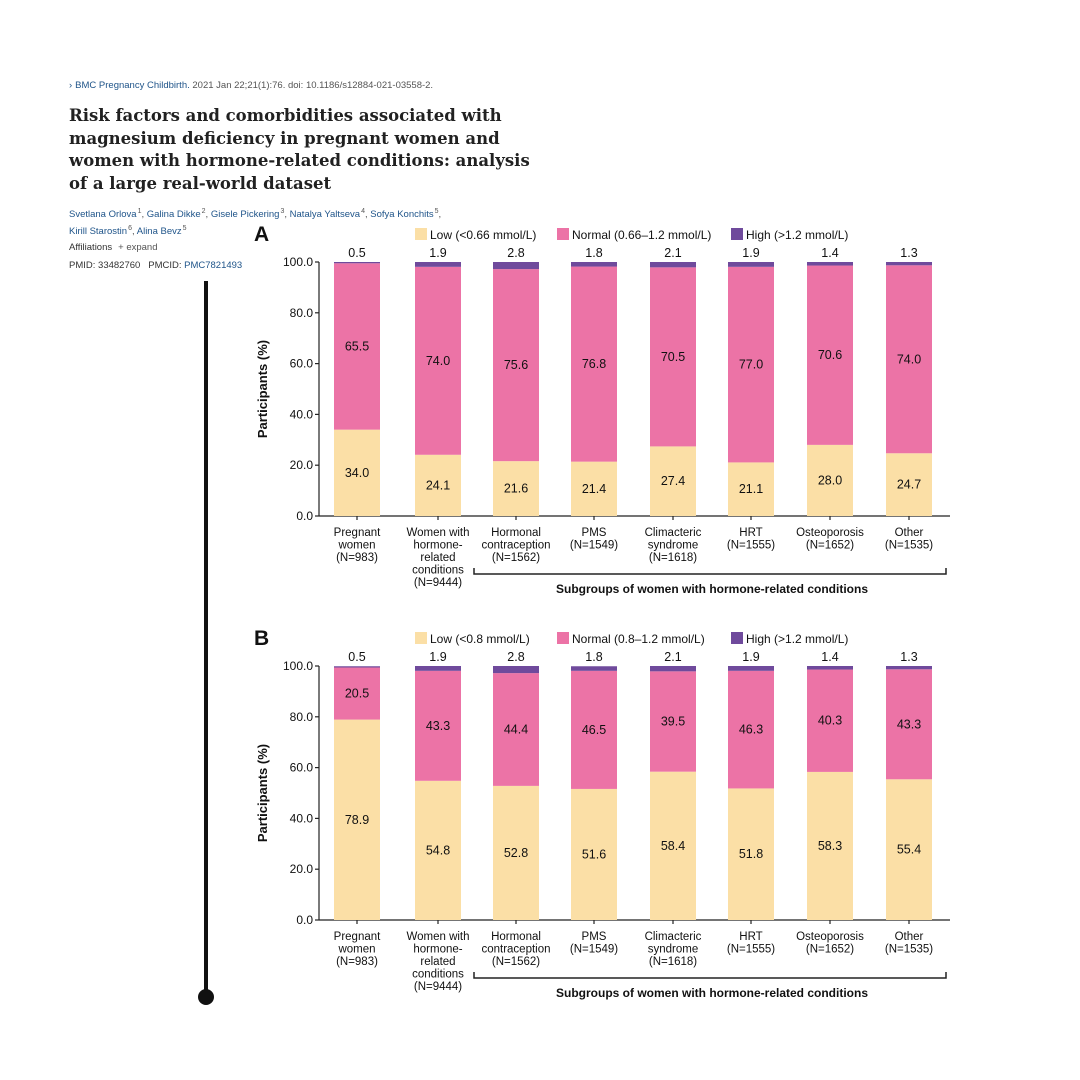 This screenshot has width=1080, height=1080. What do you see at coordinates (282, 211) in the screenshot?
I see `author-affiliation-number: 3` at bounding box center [282, 211].